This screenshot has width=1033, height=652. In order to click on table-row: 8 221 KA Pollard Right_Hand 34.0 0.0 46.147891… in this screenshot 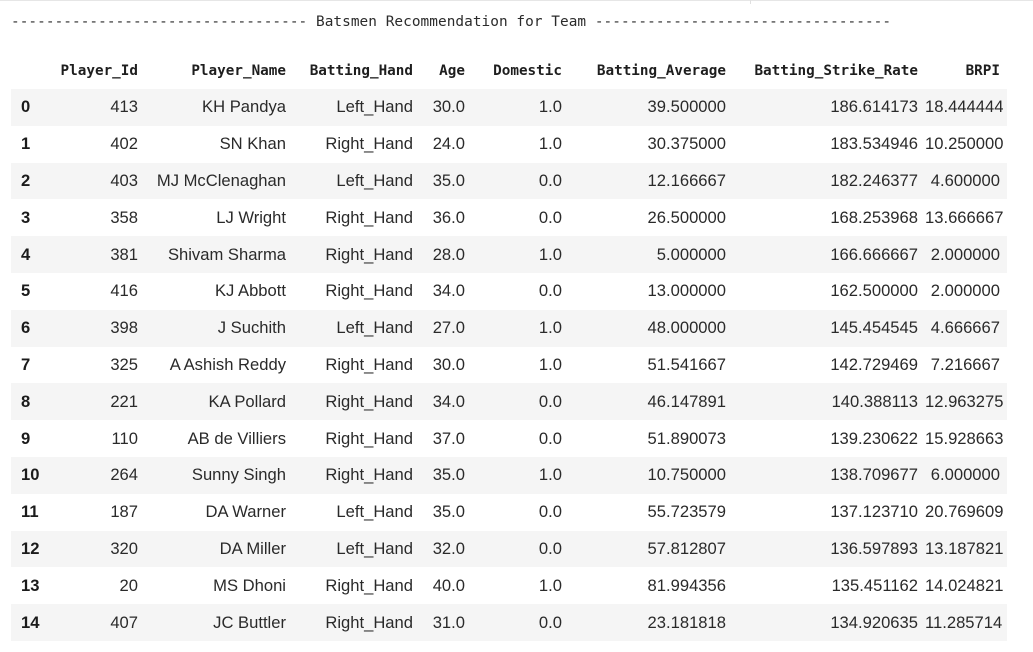, I will do `click(509, 402)`.